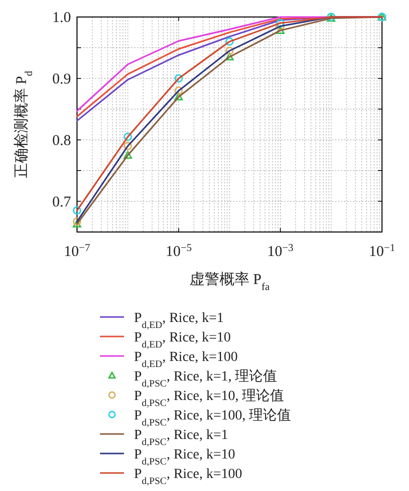  What do you see at coordinates (209, 398) in the screenshot?
I see `legend-label: P$_{d,PSC}$, Rice, k=10, 理论值` at bounding box center [209, 398].